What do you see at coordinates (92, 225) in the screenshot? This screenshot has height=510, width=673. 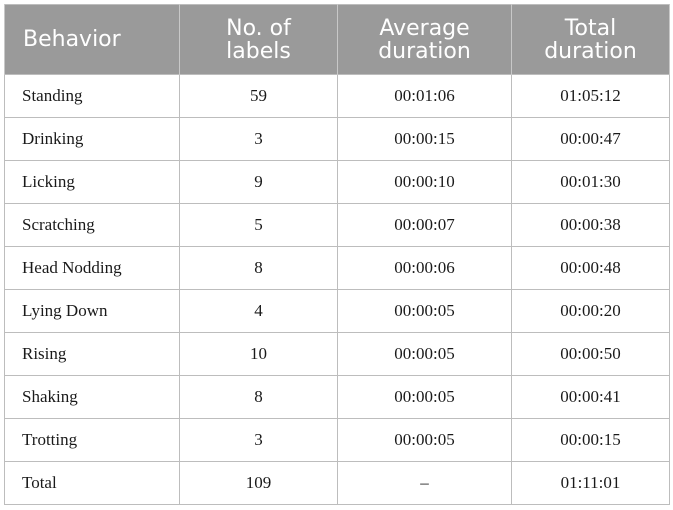 I see `cell-behavior: Scratching` at bounding box center [92, 225].